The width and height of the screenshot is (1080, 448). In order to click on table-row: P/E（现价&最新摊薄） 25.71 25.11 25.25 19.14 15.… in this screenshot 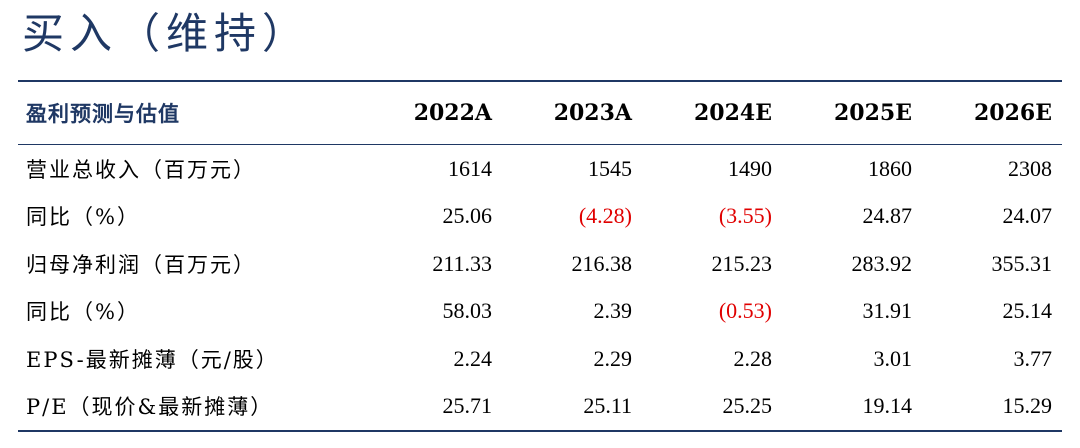, I will do `click(540, 407)`.